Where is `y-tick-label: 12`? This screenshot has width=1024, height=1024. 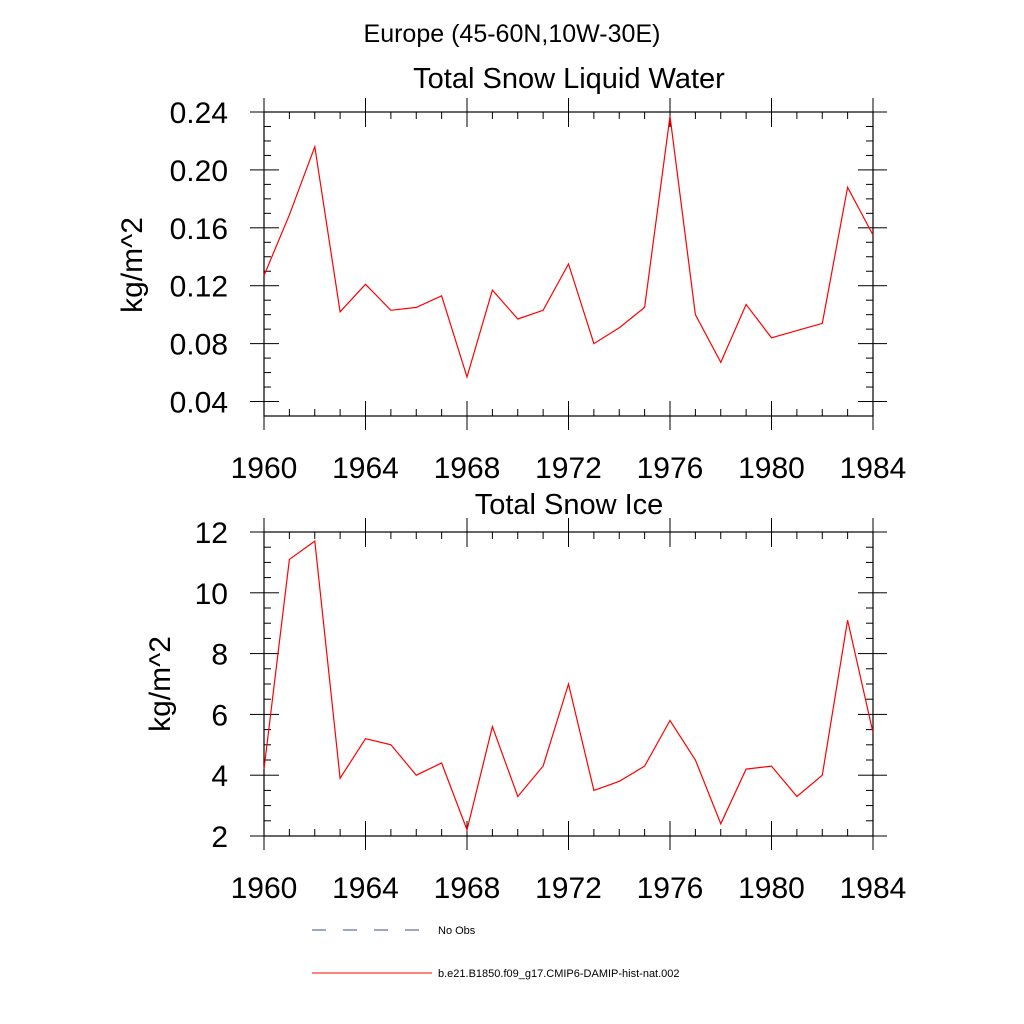 y-tick-label: 12 is located at coordinates (211, 533).